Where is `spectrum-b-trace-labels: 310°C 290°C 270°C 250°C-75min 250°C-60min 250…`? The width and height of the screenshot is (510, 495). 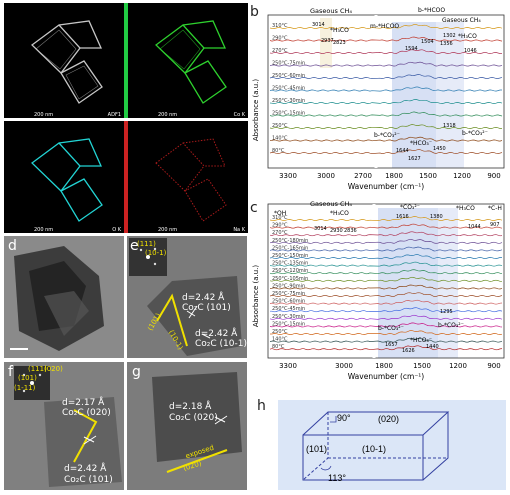
spectrum-b-trace-labels: 310°C 290°C 270°C 250°C-75min 250°C-60min 250… is located at coordinates (288, 88).